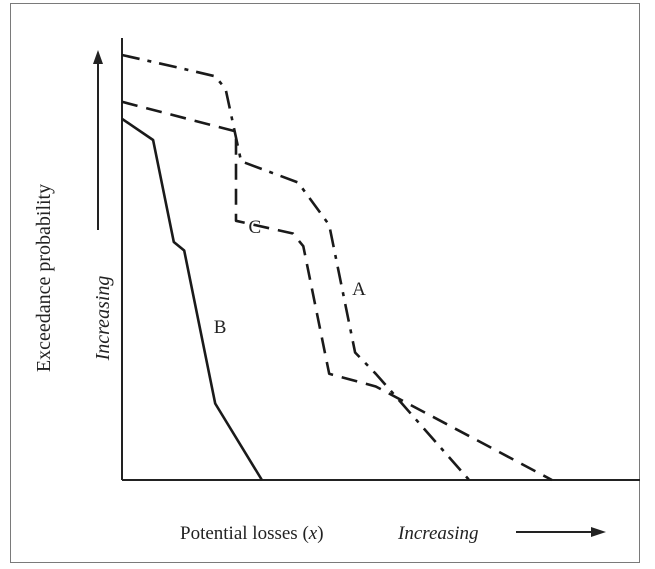 The image size is (655, 569). Describe the element at coordinates (103, 319) in the screenshot. I see `y-direction-label: Increasing` at that location.